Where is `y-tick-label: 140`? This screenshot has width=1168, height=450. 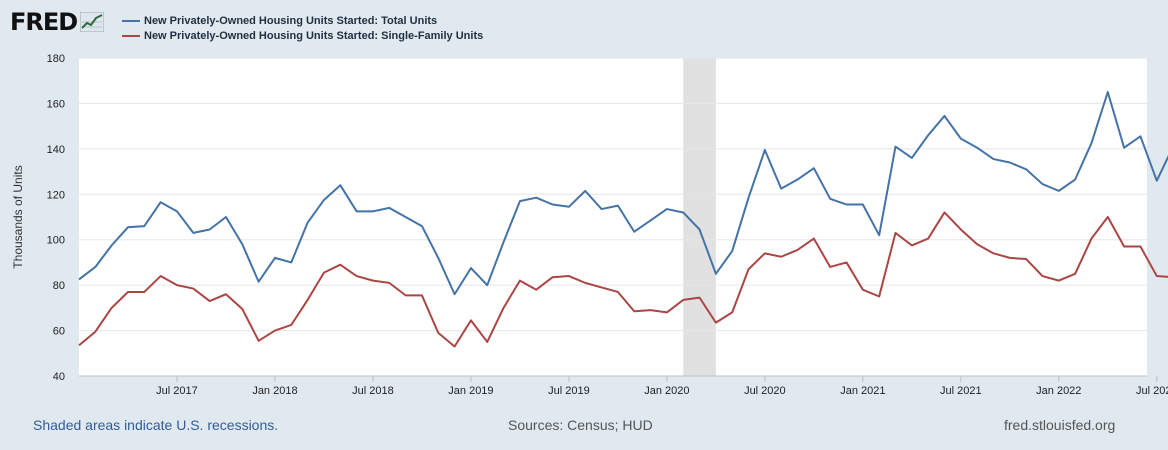
y-tick-label: 140 is located at coordinates (56, 150).